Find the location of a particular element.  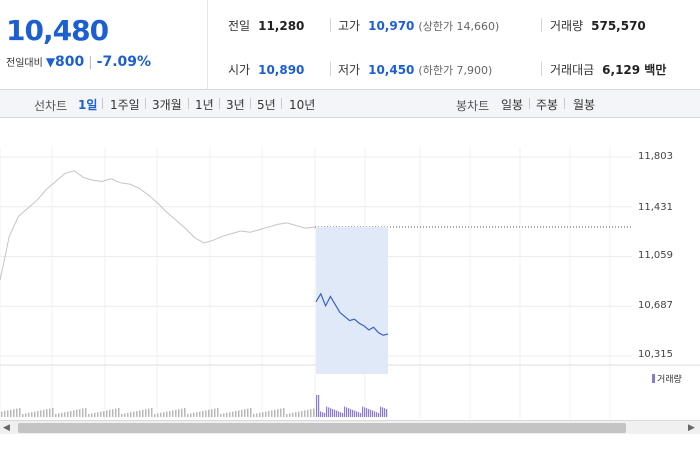

tab-5y: 5년 is located at coordinates (266, 105).